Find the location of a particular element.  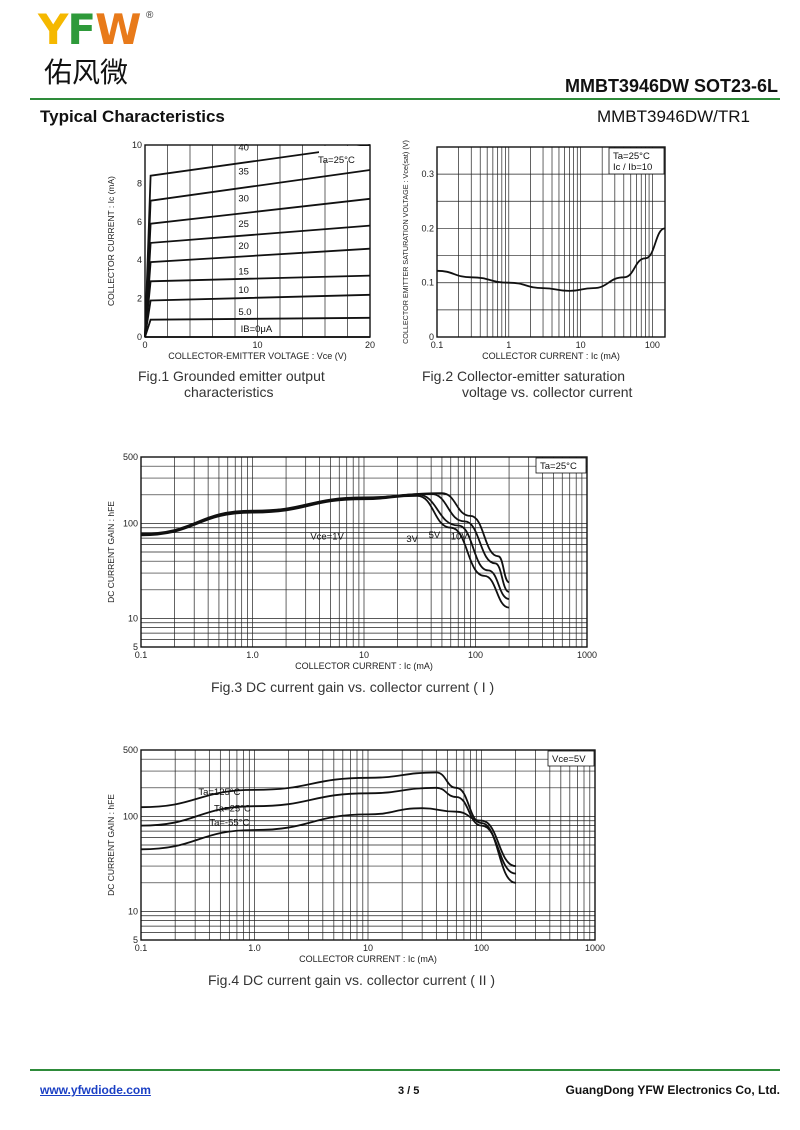

x-tick-label: 20 is located at coordinates (370, 345).